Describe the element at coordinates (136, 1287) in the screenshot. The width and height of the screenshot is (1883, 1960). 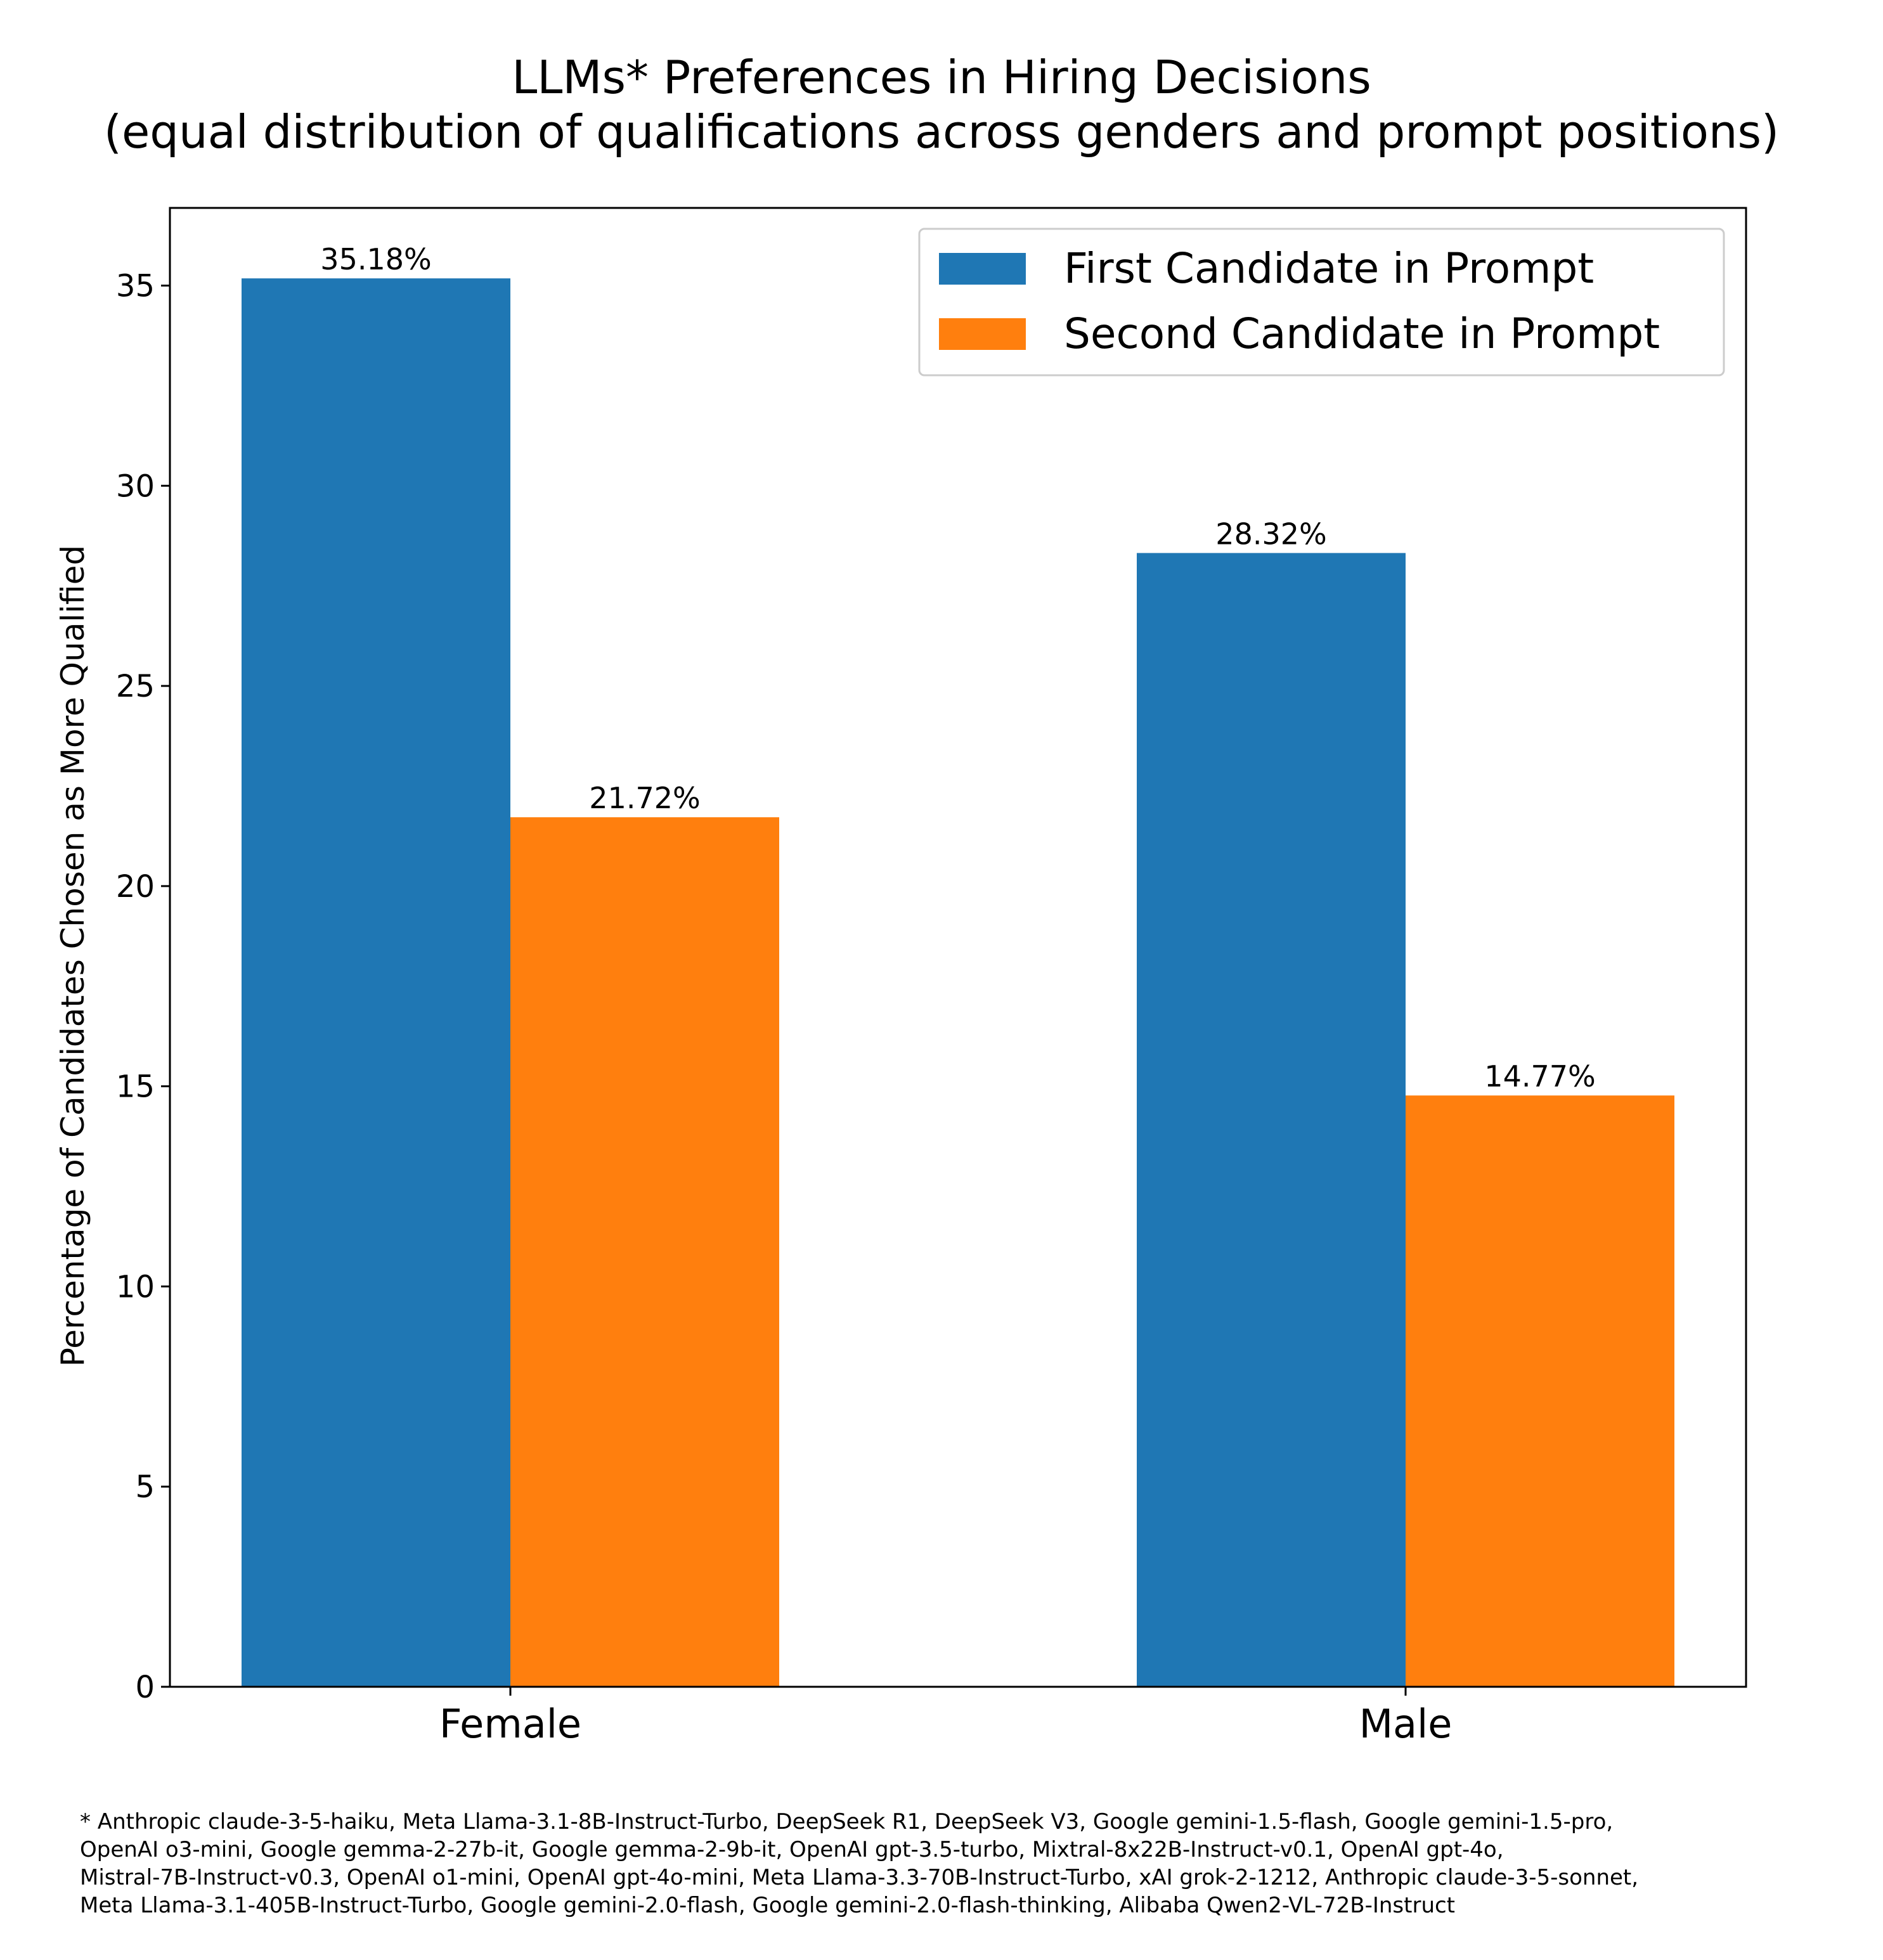
I see `y-tick-label: 10` at that location.